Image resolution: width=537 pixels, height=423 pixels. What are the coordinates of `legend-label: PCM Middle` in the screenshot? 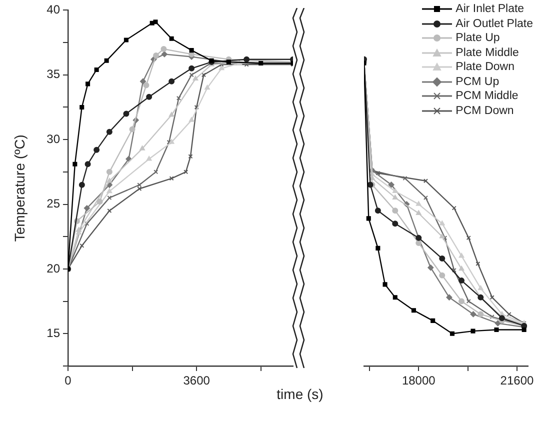 It's located at (487, 96).